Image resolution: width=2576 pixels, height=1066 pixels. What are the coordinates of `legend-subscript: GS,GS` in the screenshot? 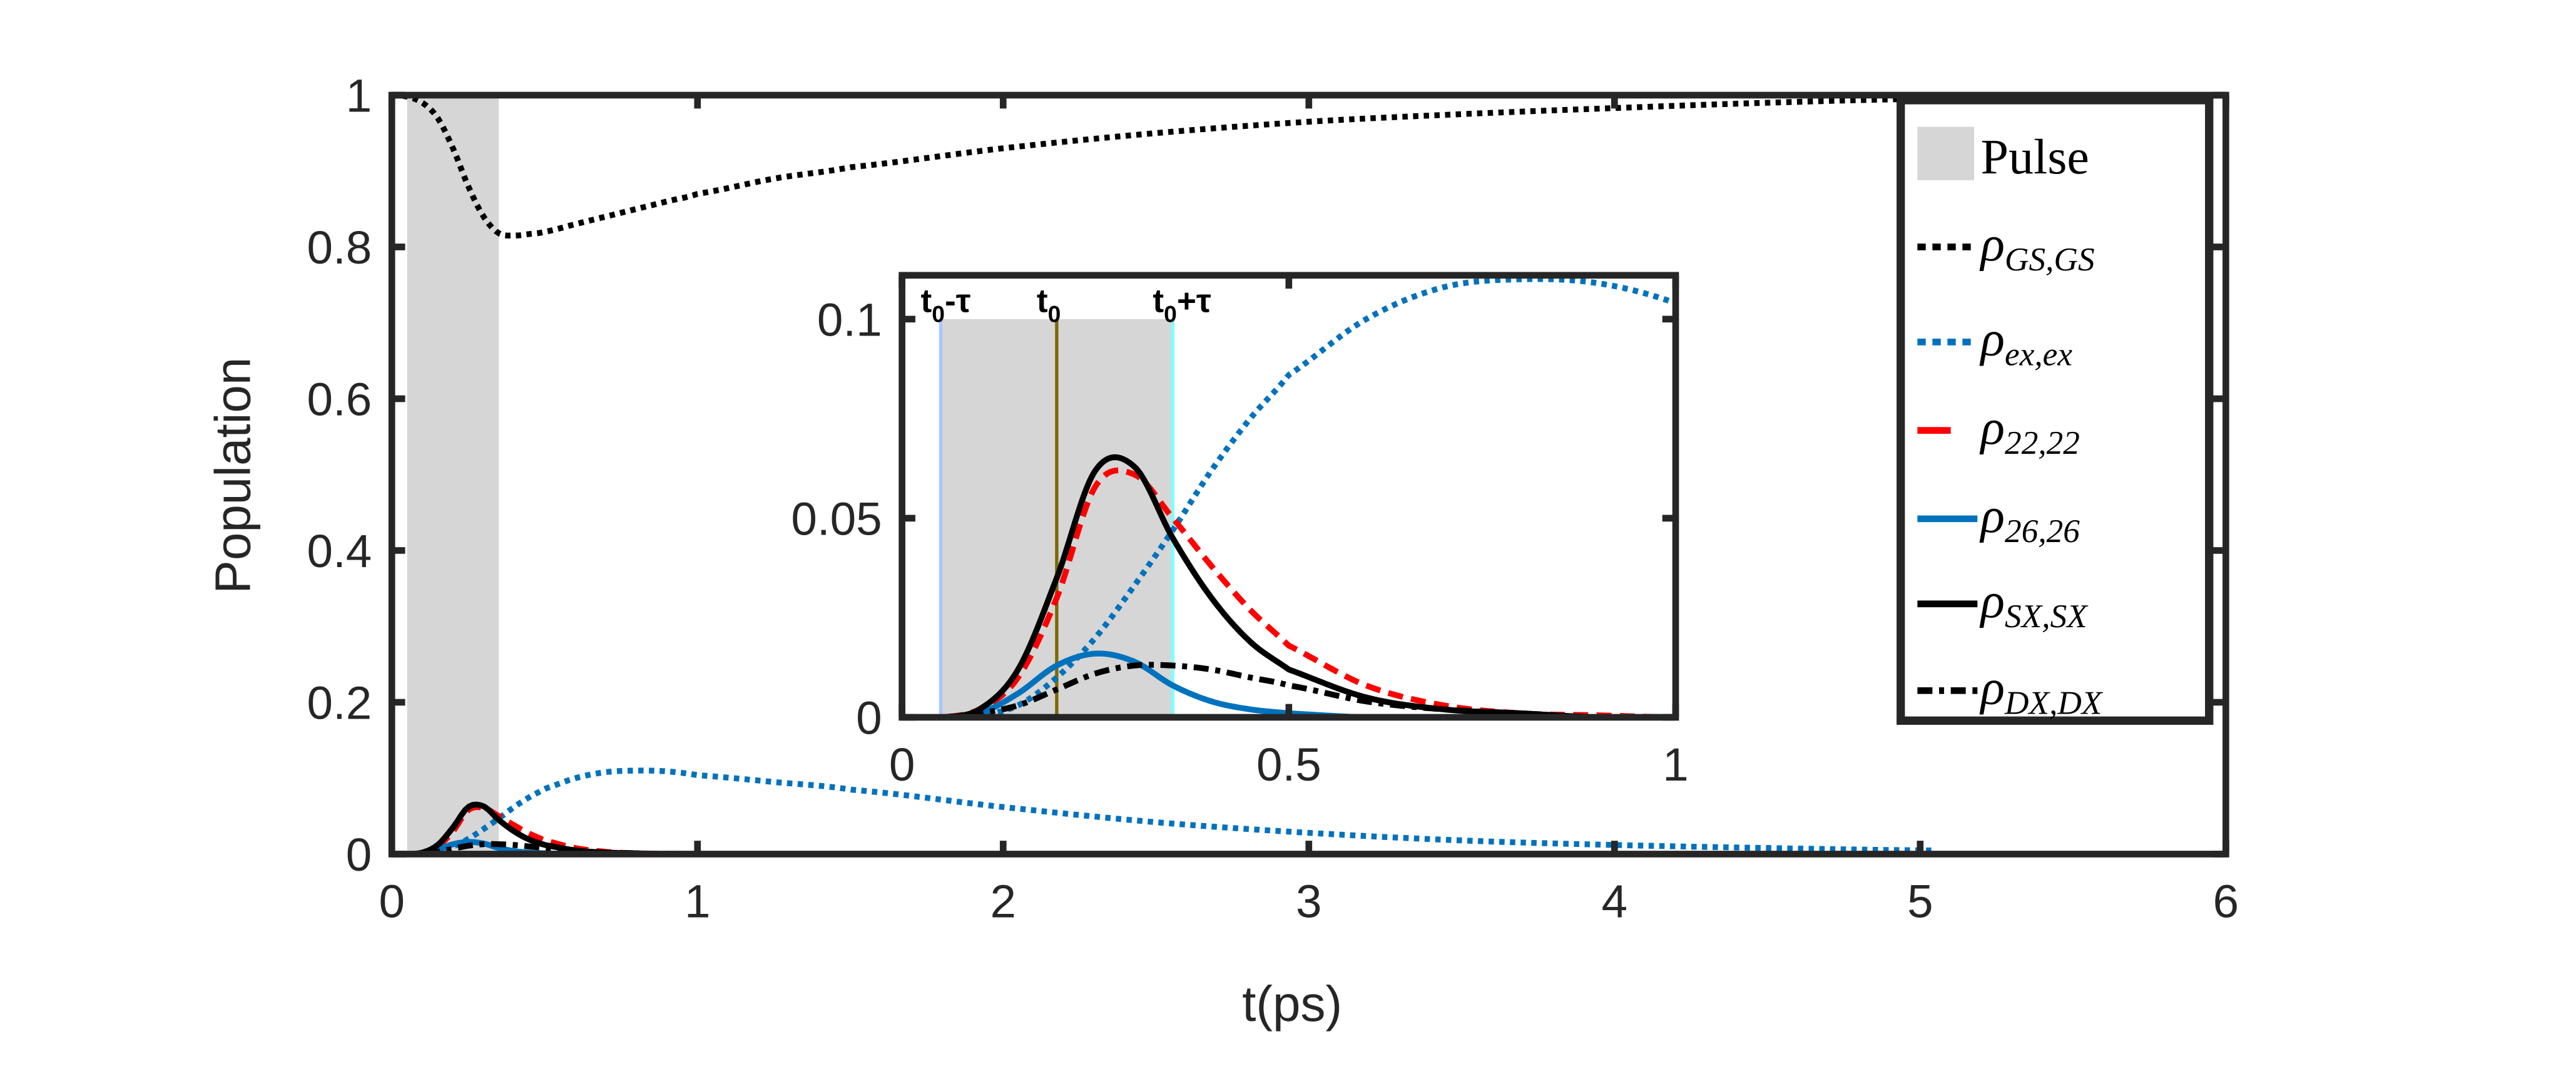 It's located at (2050, 259).